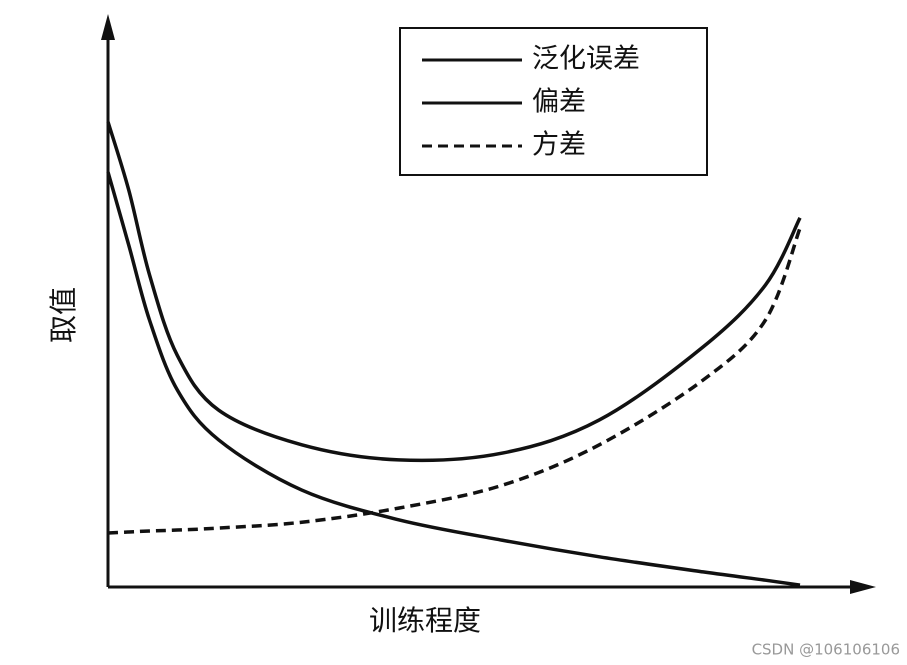 Image resolution: width=907 pixels, height=665 pixels. I want to click on y-axis-arrow, so click(108, 27).